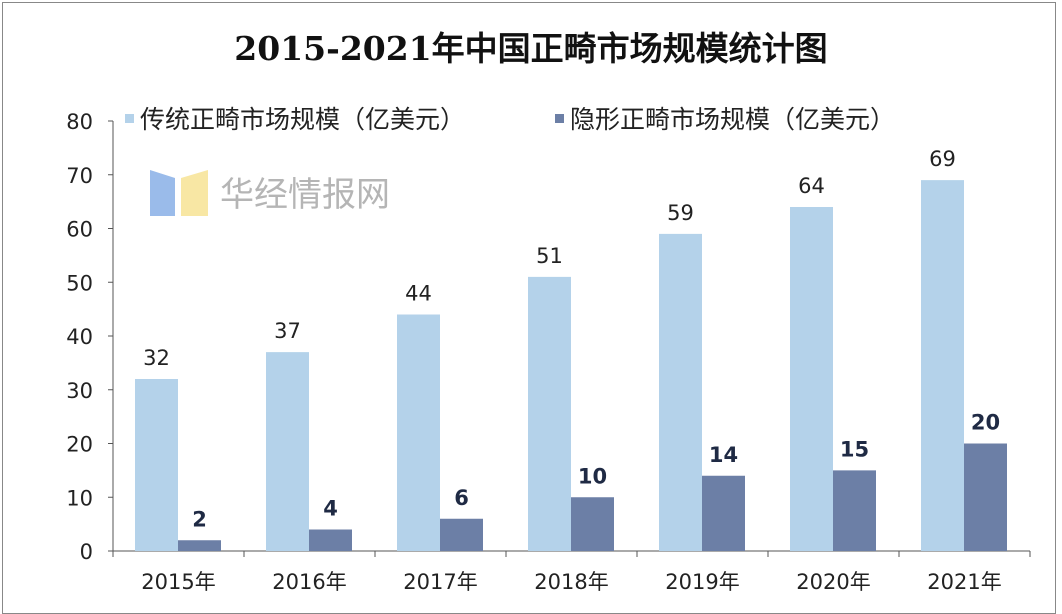 The image size is (1062, 614). What do you see at coordinates (418, 294) in the screenshot?
I see `data-label: 44` at bounding box center [418, 294].